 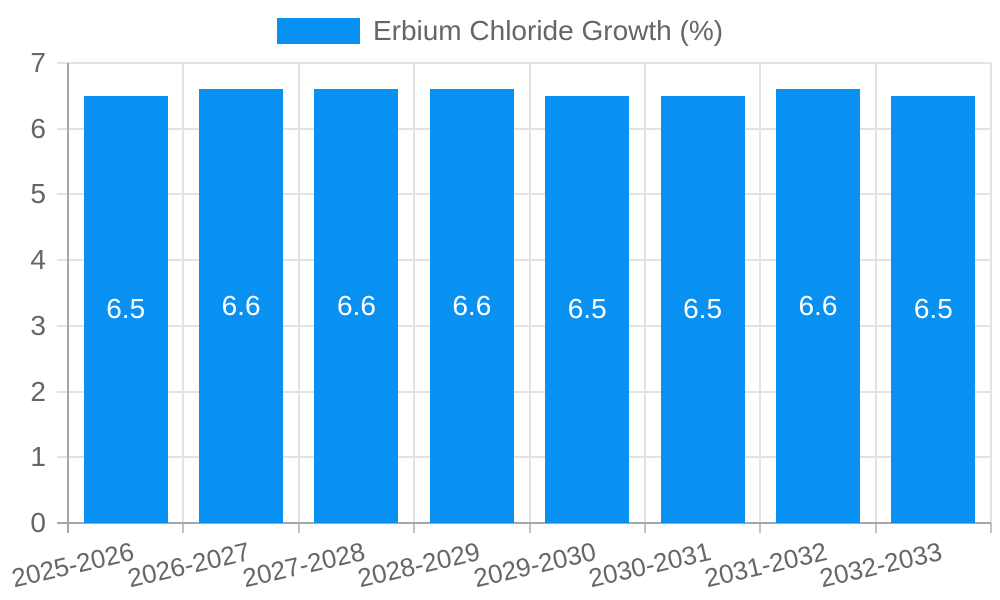 What do you see at coordinates (73, 565) in the screenshot?
I see `x-tick-label: 2025-2026` at bounding box center [73, 565].